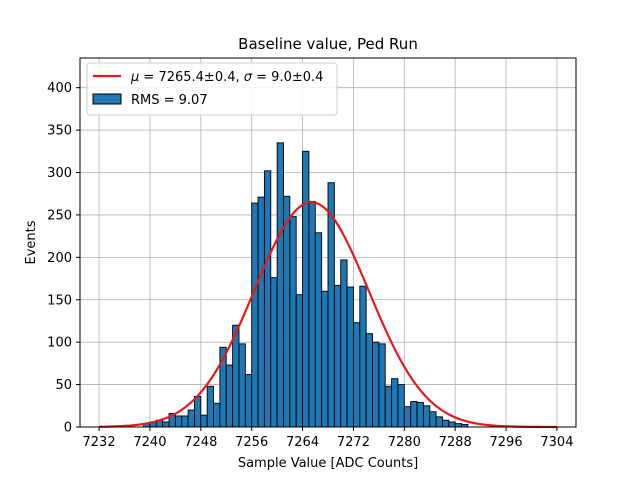  Describe the element at coordinates (506, 442) in the screenshot. I see `x-tick-label: 7296` at that location.